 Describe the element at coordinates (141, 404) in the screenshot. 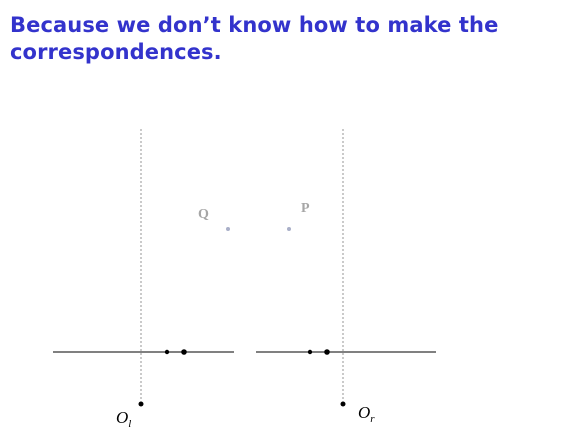

I see `left-camera-center` at that location.